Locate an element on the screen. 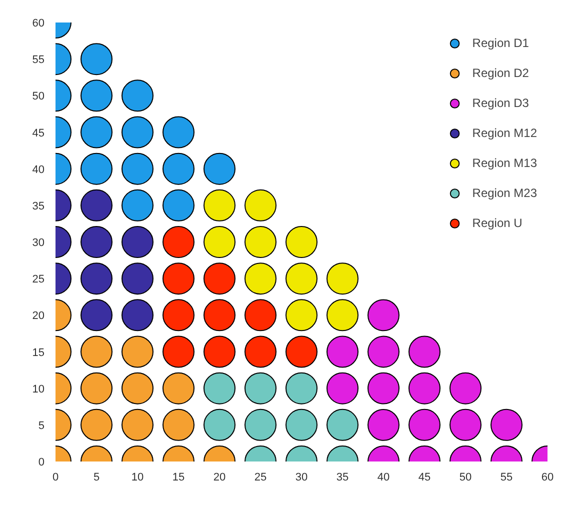  legend-label: Region D3 is located at coordinates (500, 103).